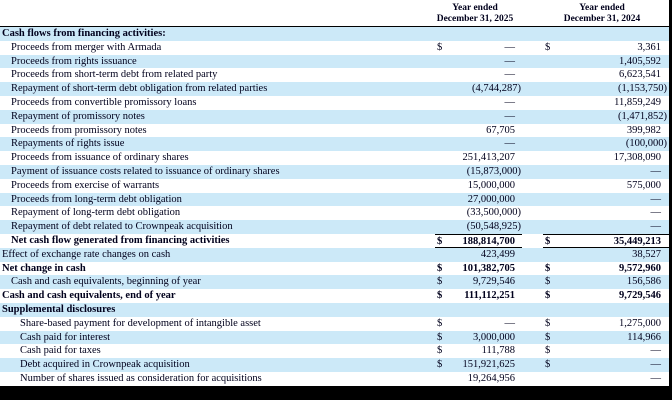 The image size is (672, 400). What do you see at coordinates (334, 269) in the screenshot?
I see `table-row: Net change in cash $101,382,705 $9,572,960` at bounding box center [334, 269].